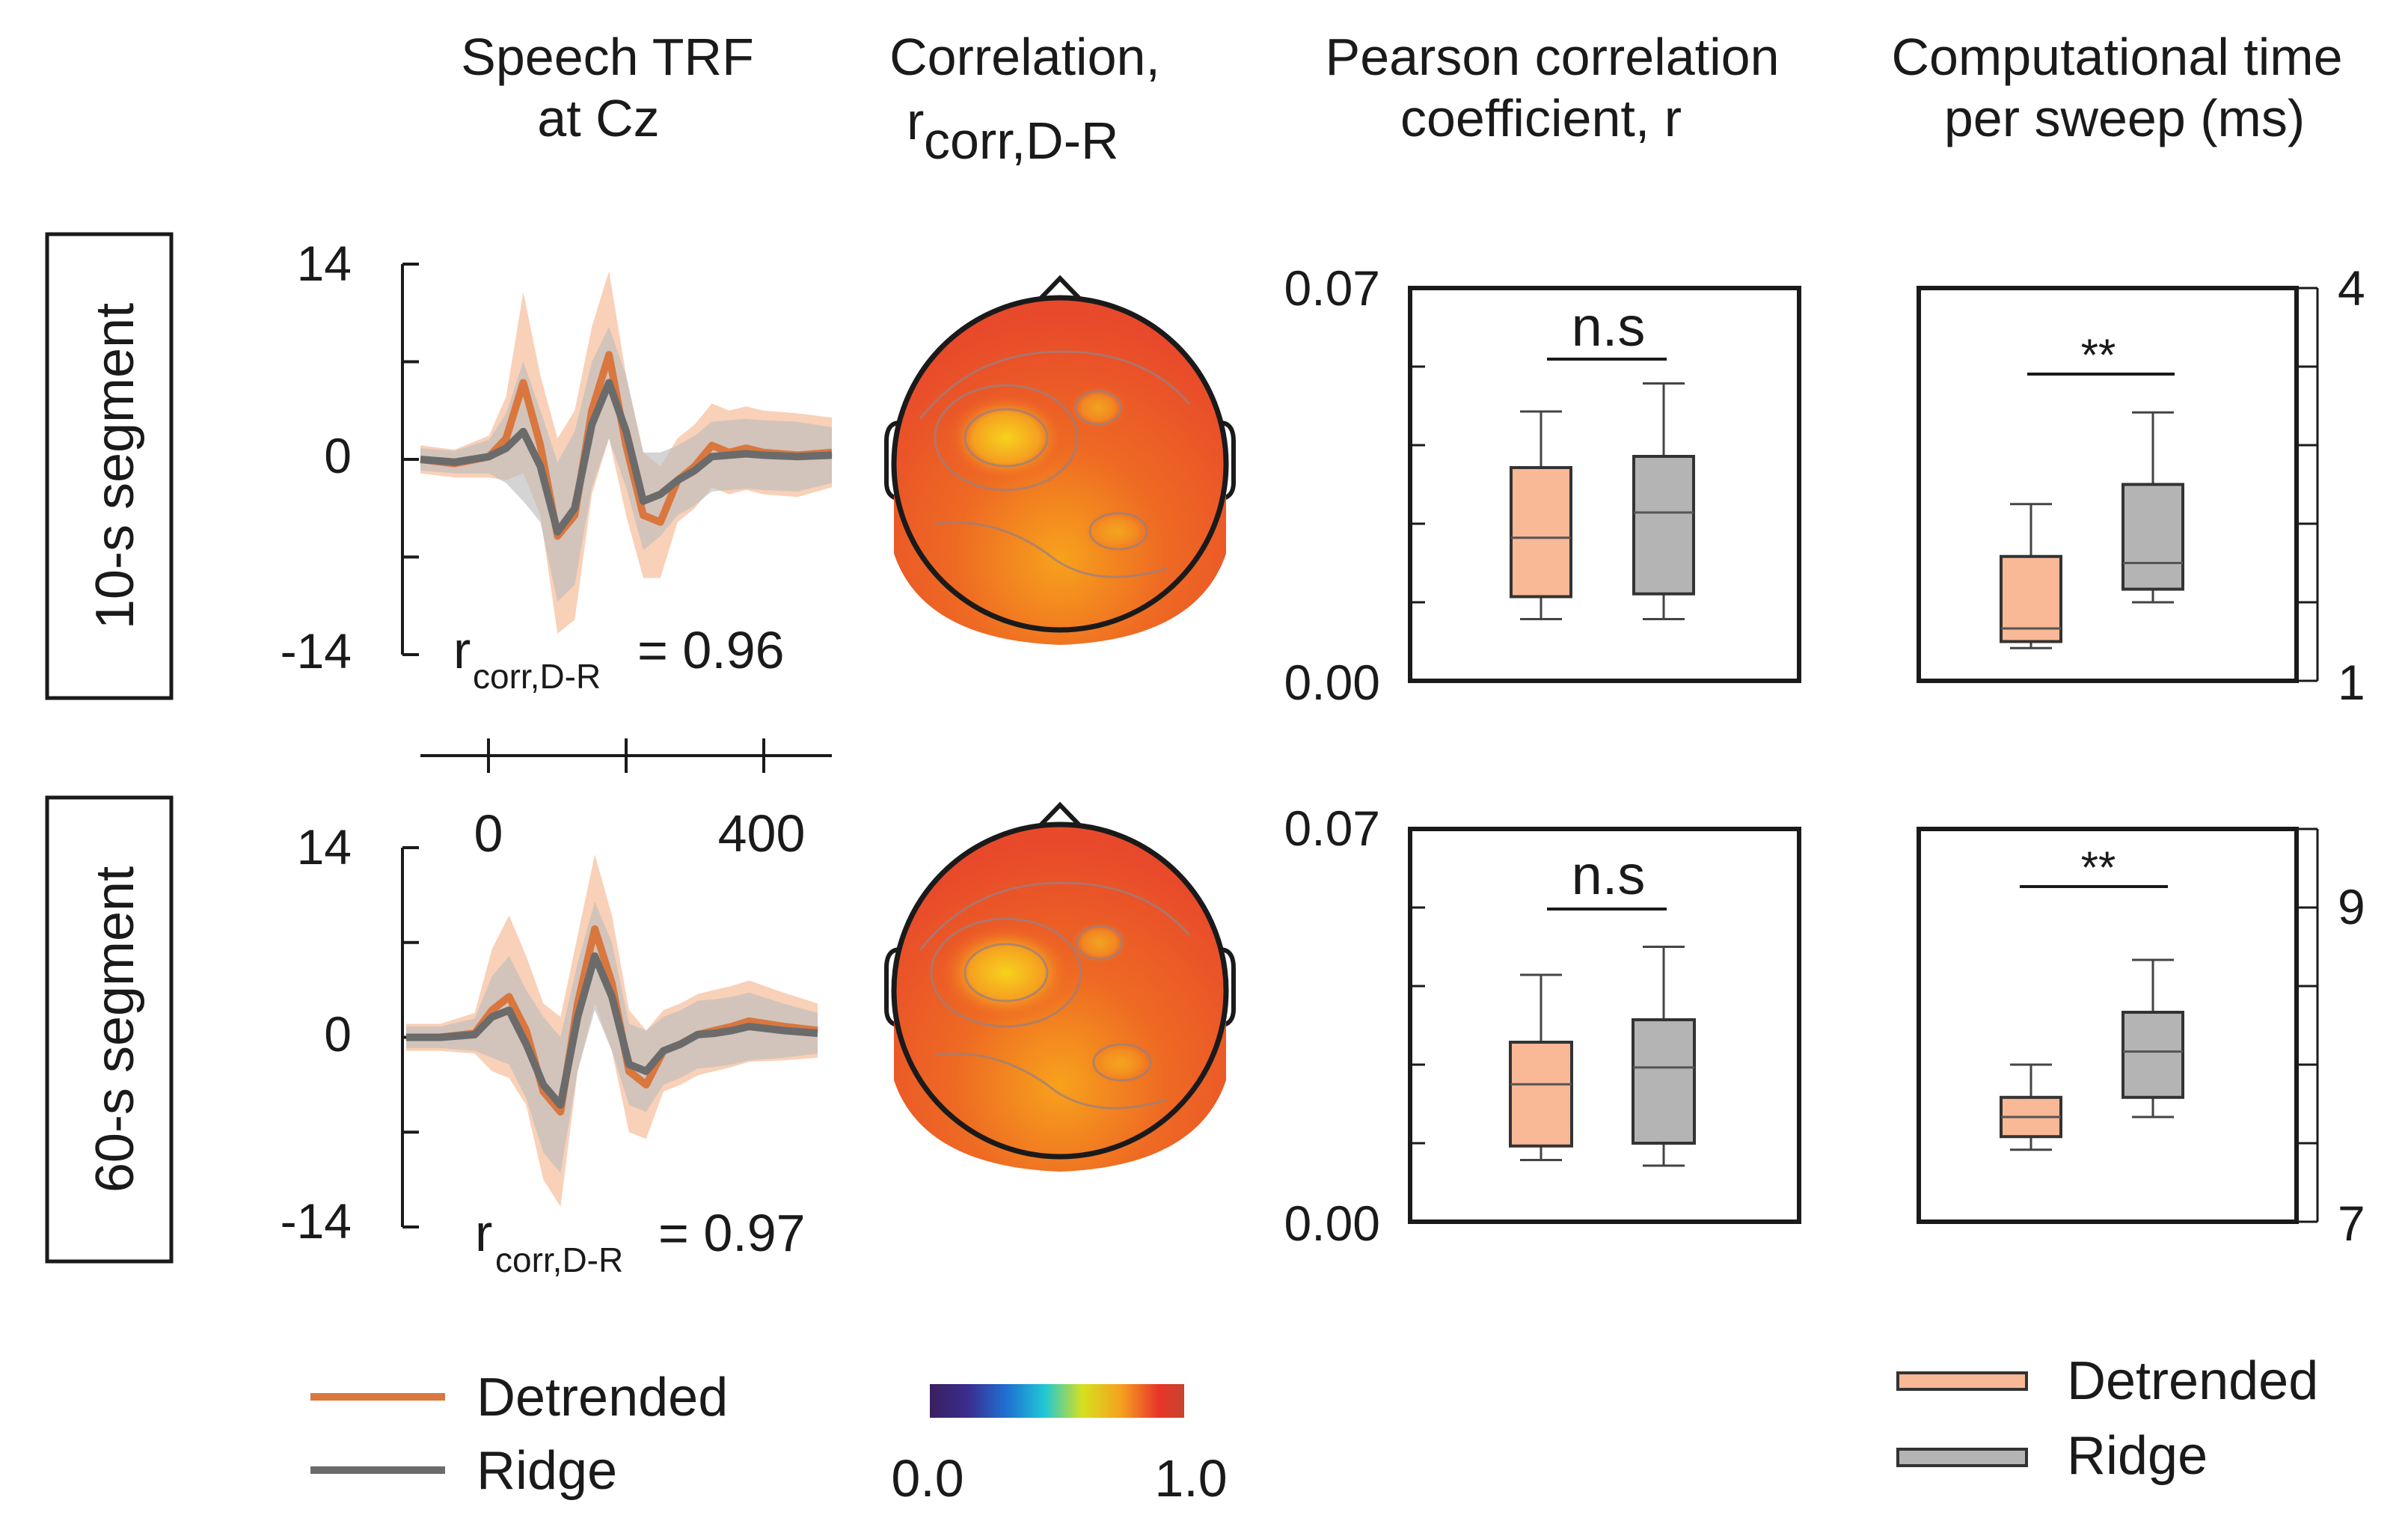 The width and height of the screenshot is (2408, 1527). What do you see at coordinates (2116, 57) in the screenshot?
I see `header-time-line1: Computational time` at bounding box center [2116, 57].